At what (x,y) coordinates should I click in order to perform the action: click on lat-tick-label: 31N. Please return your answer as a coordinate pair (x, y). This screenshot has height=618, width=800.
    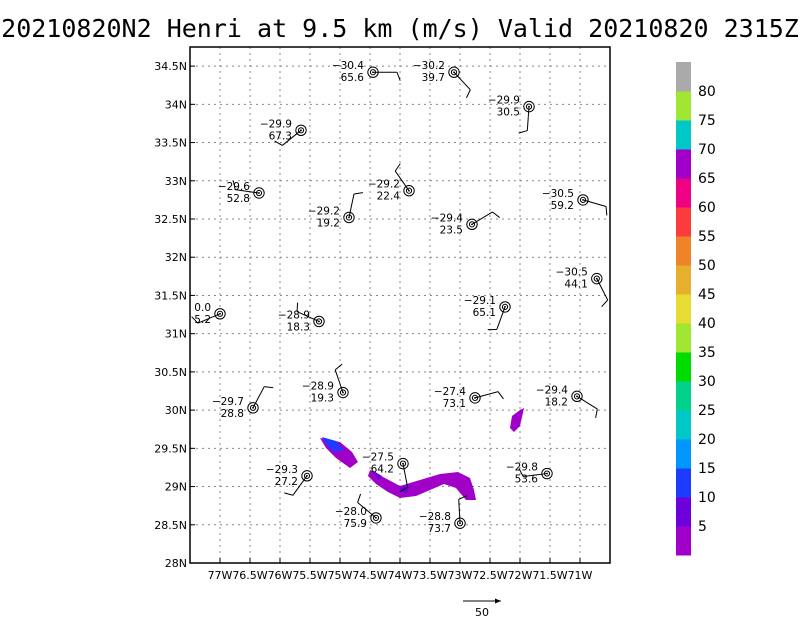
    Looking at the image, I should click on (176, 334).